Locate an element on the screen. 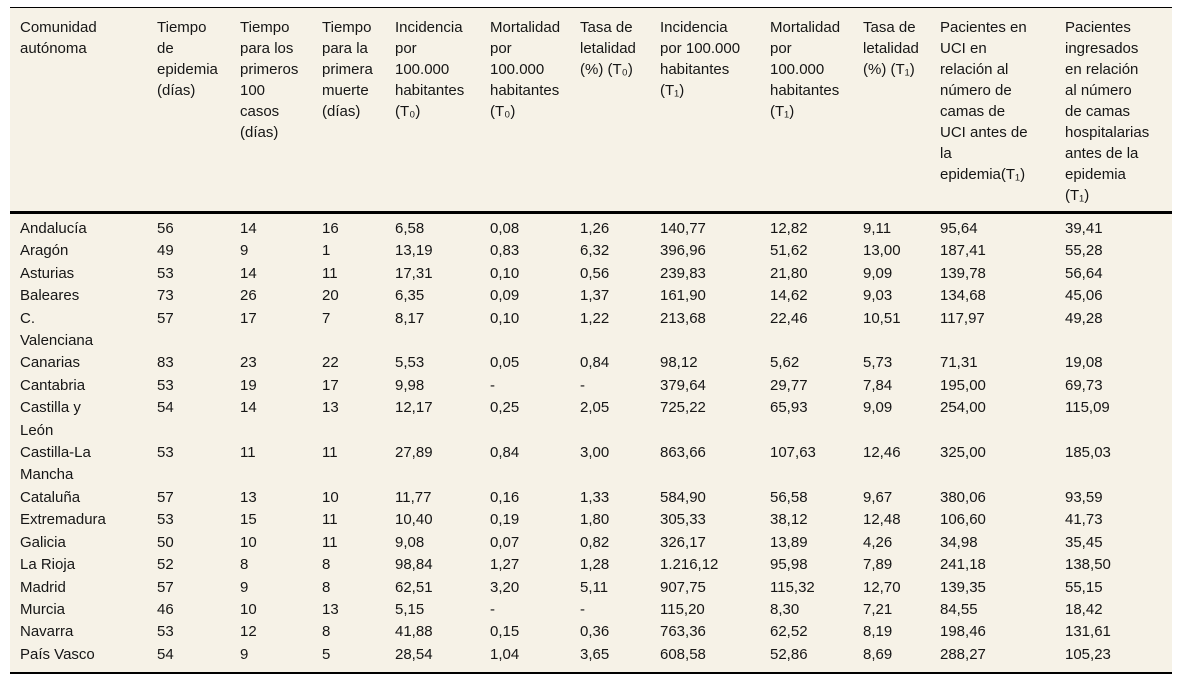 The width and height of the screenshot is (1182, 684). table-cell: 239,83 is located at coordinates (683, 273).